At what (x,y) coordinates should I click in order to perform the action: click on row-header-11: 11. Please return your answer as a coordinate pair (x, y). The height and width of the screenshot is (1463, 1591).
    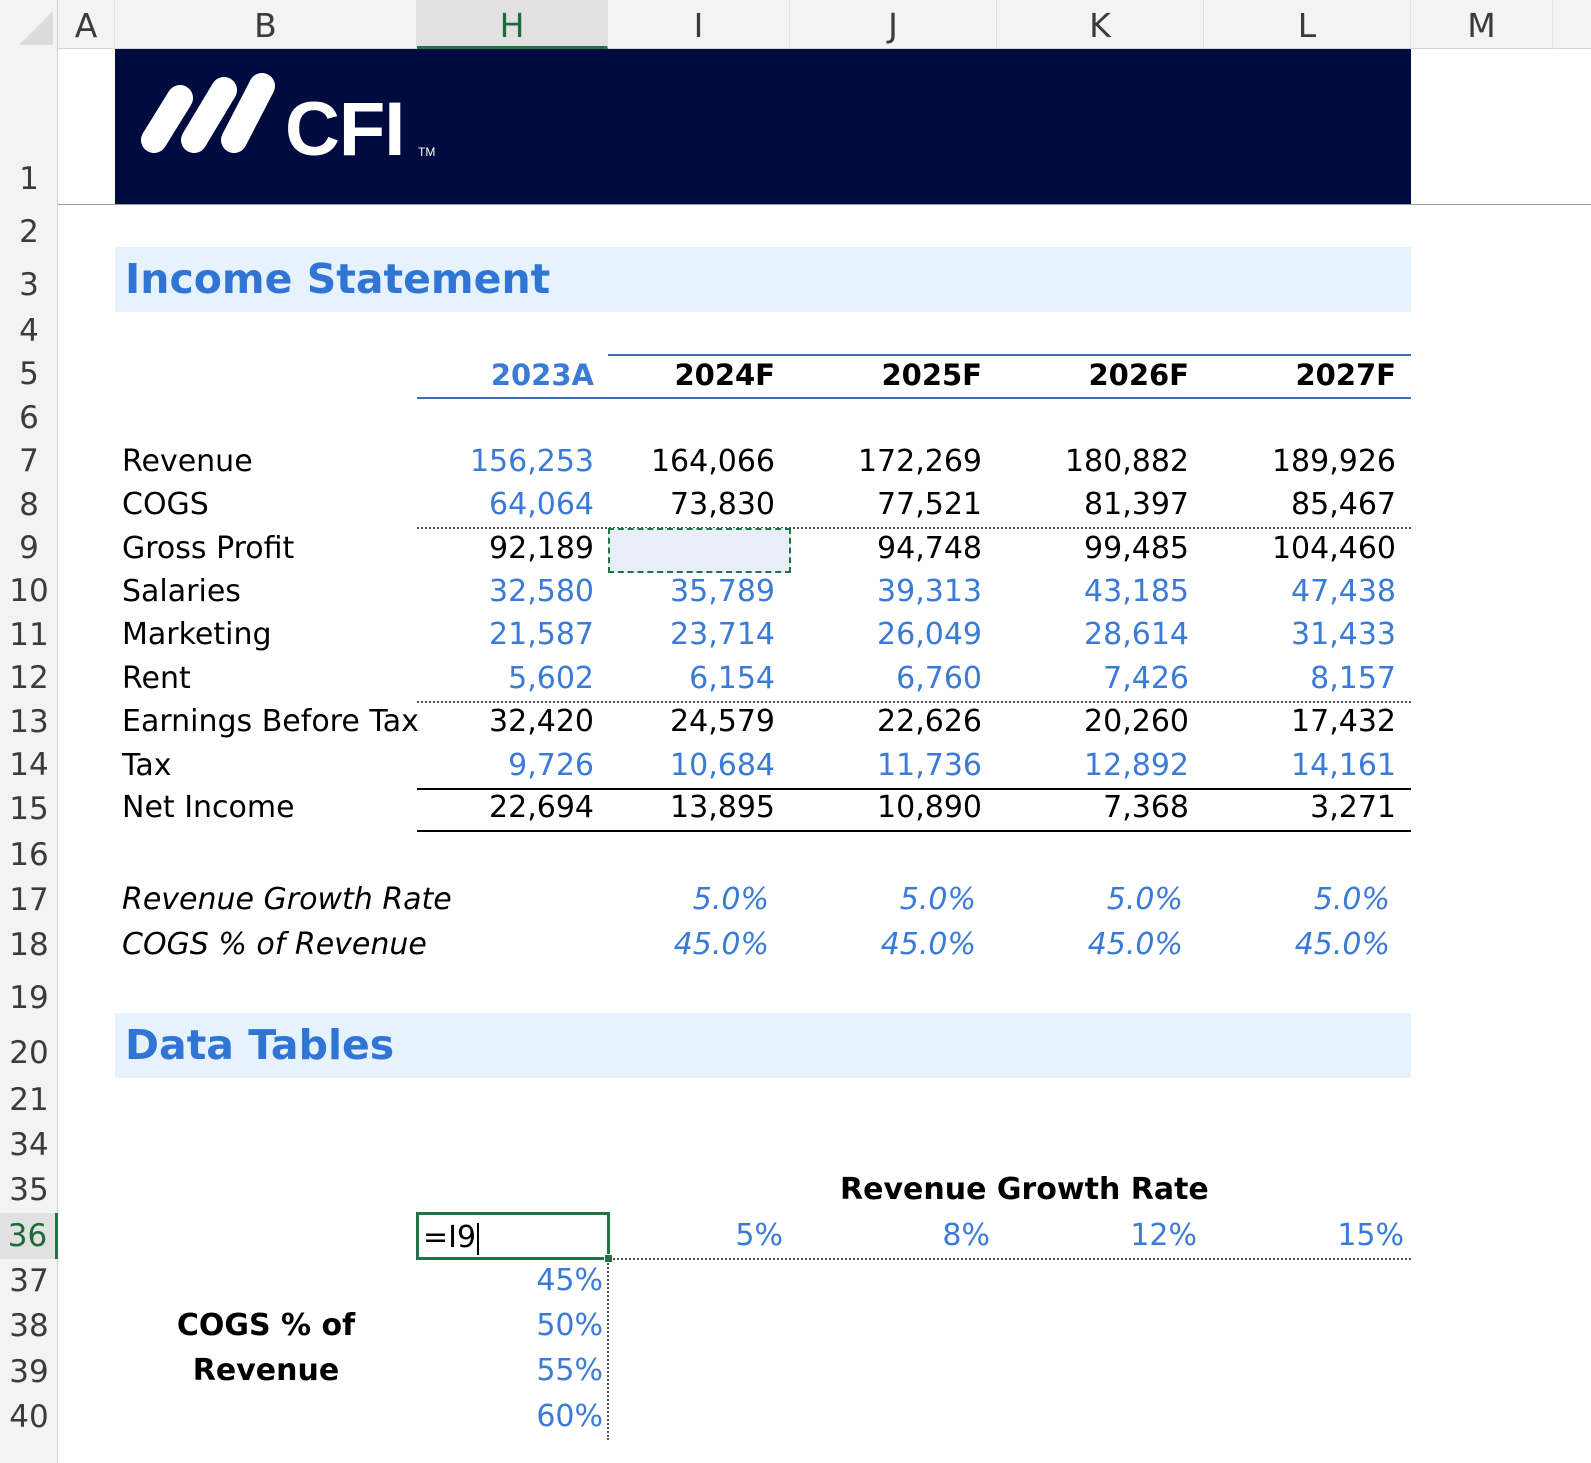
    Looking at the image, I should click on (29, 635).